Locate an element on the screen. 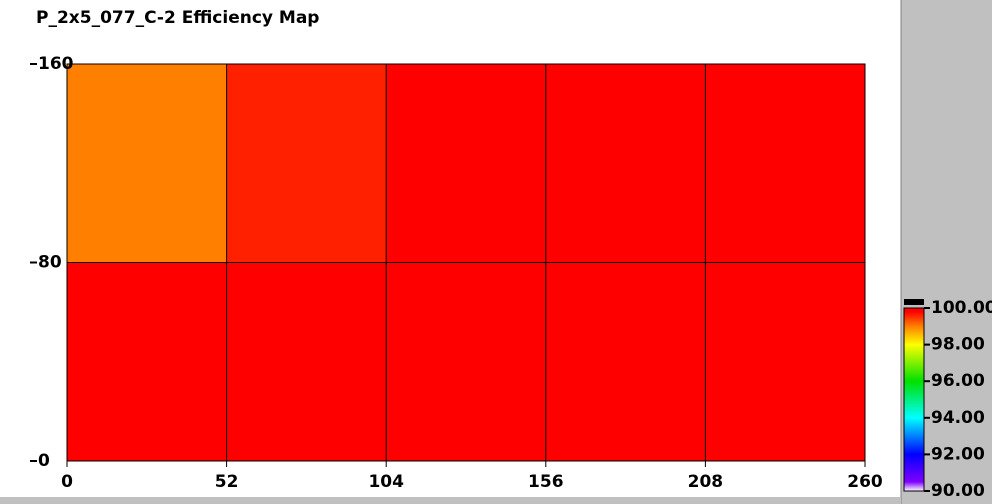 This screenshot has height=504, width=992. x-tick-label: 260 is located at coordinates (865, 482).